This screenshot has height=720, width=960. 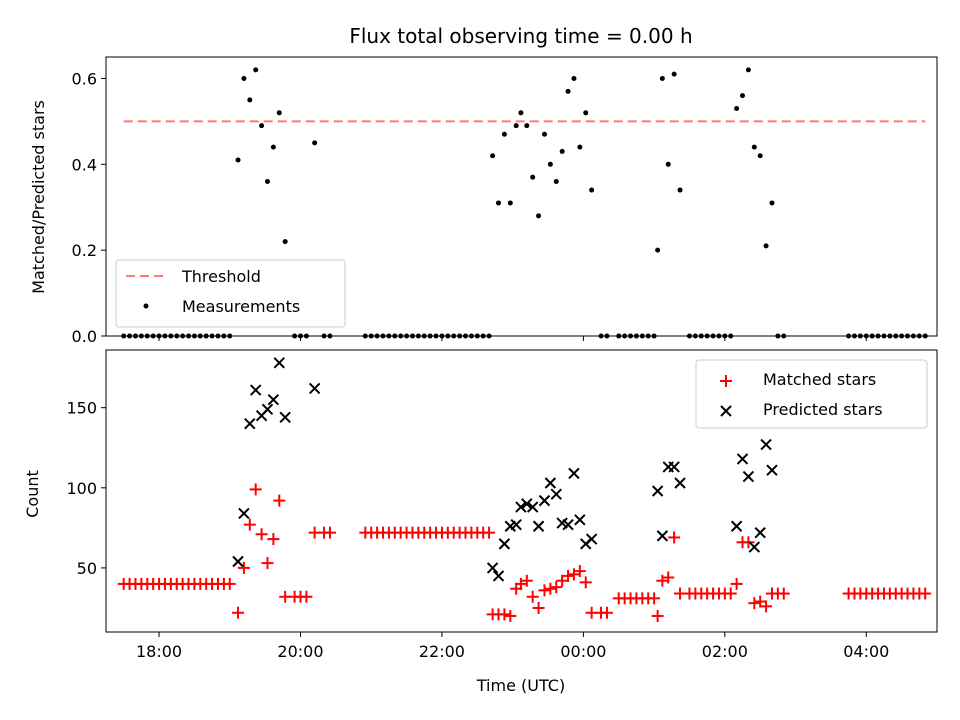 I want to click on x-tick-label: 18:00, so click(x=159, y=651).